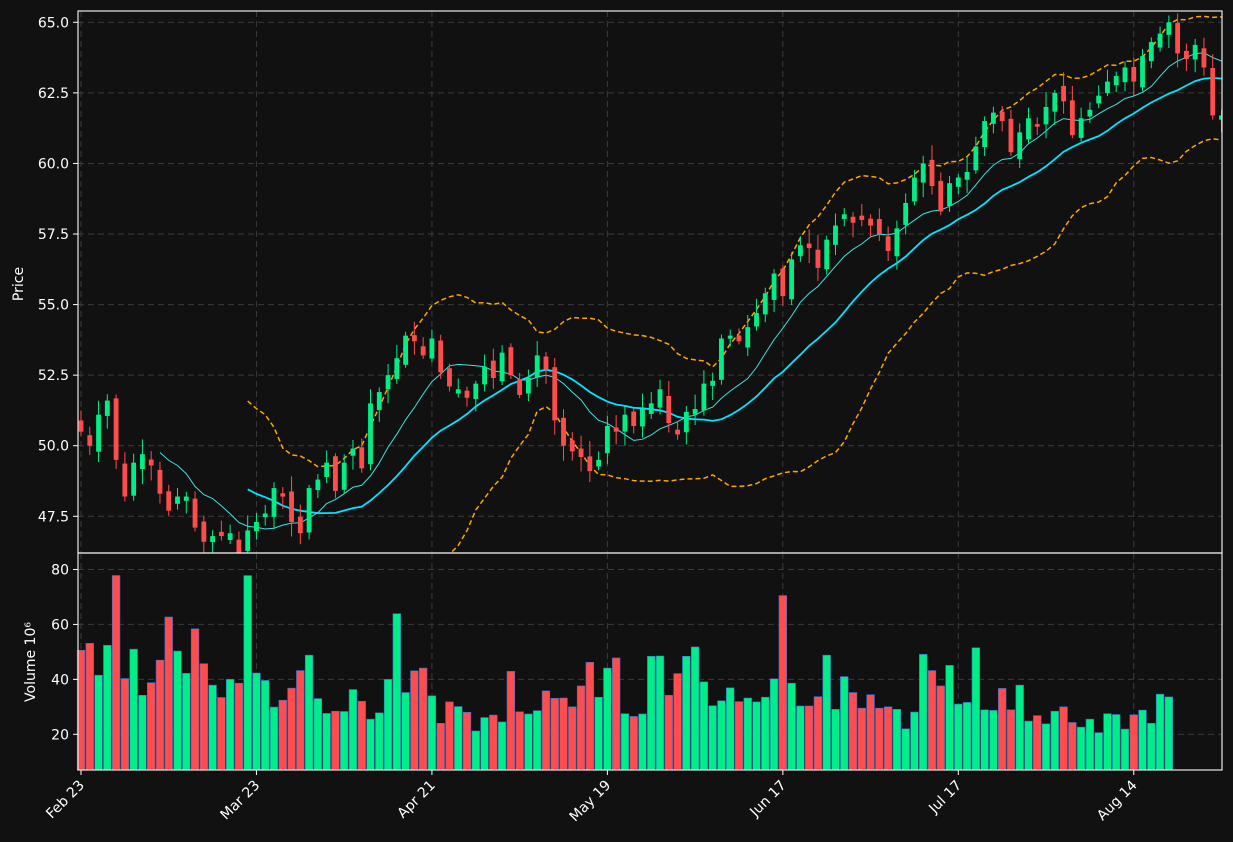  I want to click on volume-tick-label: 20, so click(60, 735).